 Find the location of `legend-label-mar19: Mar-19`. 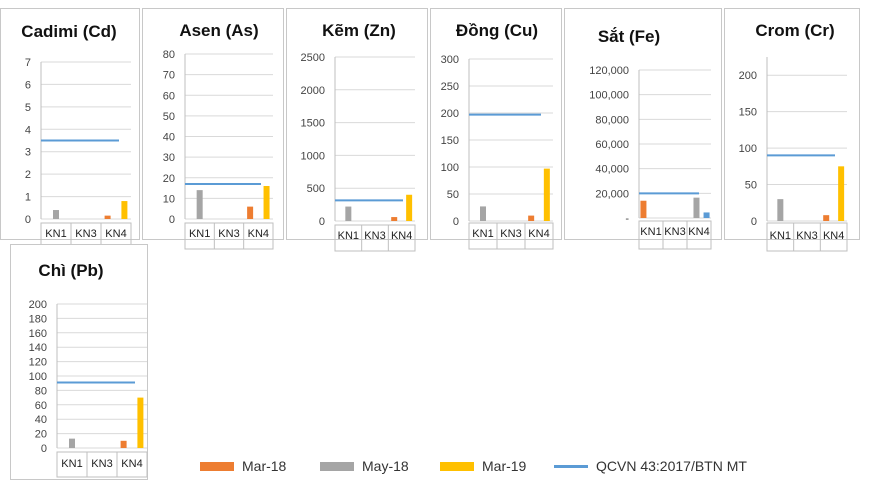

legend-label-mar19: Mar-19 is located at coordinates (504, 466).